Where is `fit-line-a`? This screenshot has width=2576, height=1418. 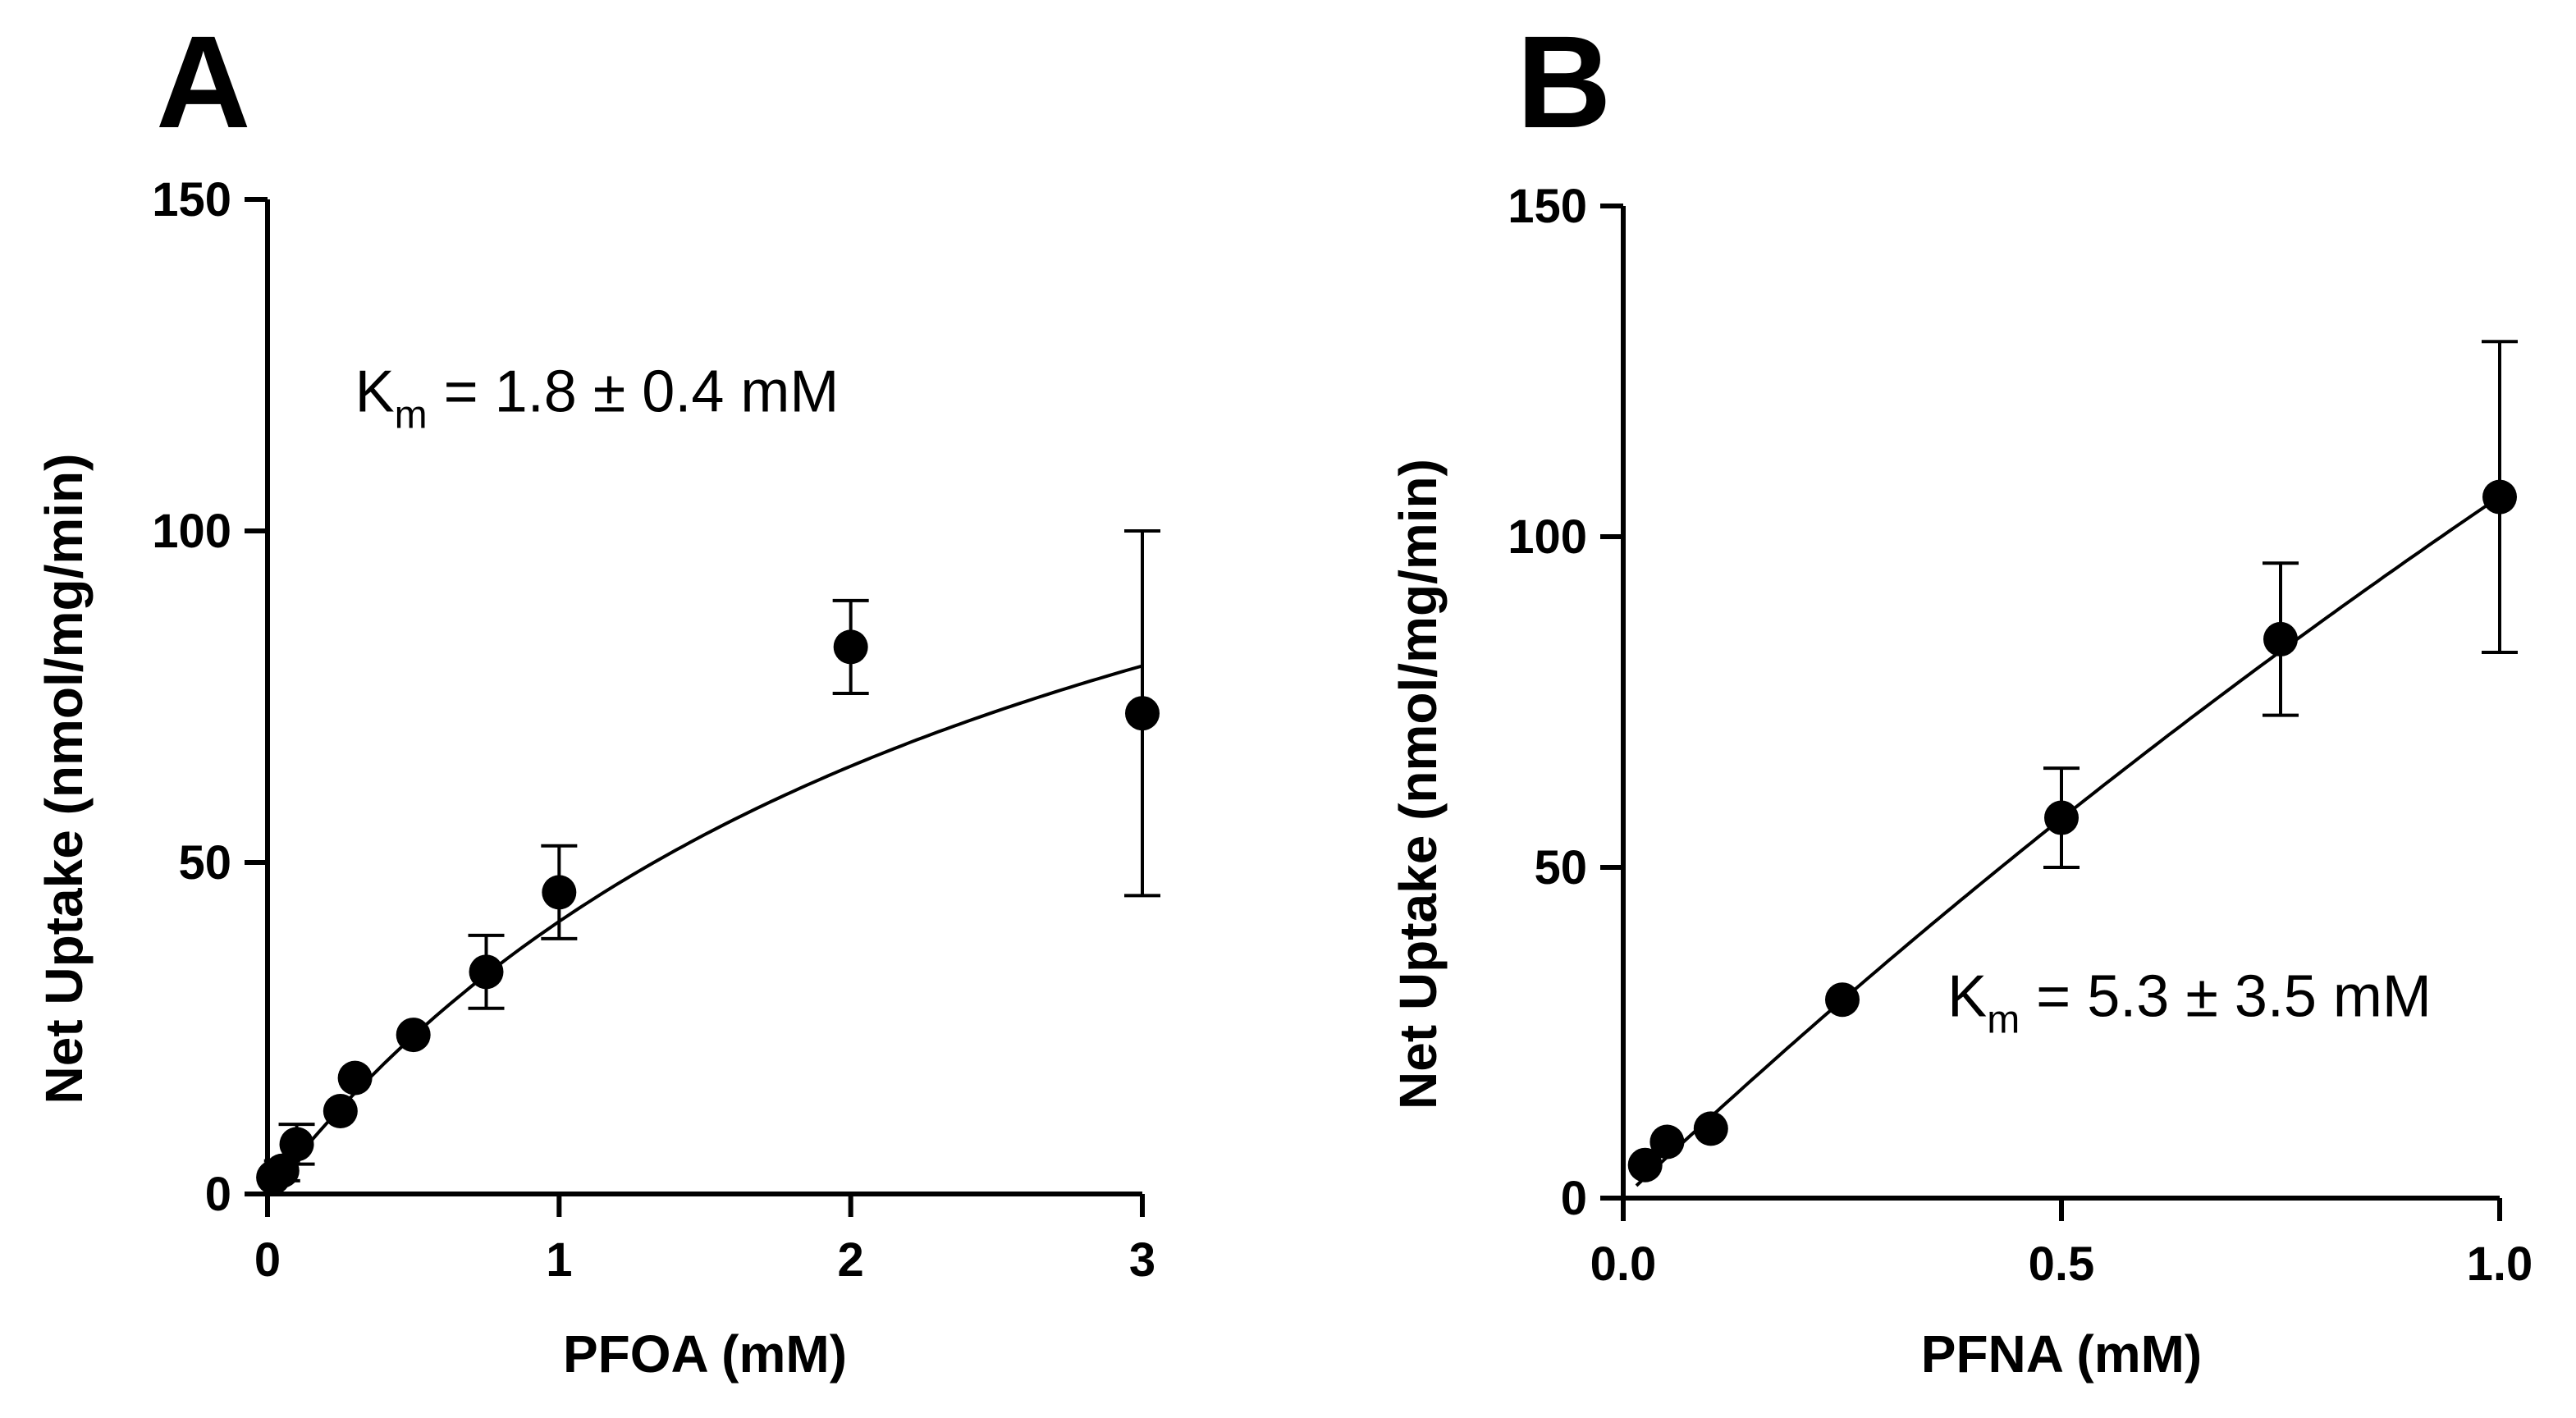 fit-line-a is located at coordinates (704, 930).